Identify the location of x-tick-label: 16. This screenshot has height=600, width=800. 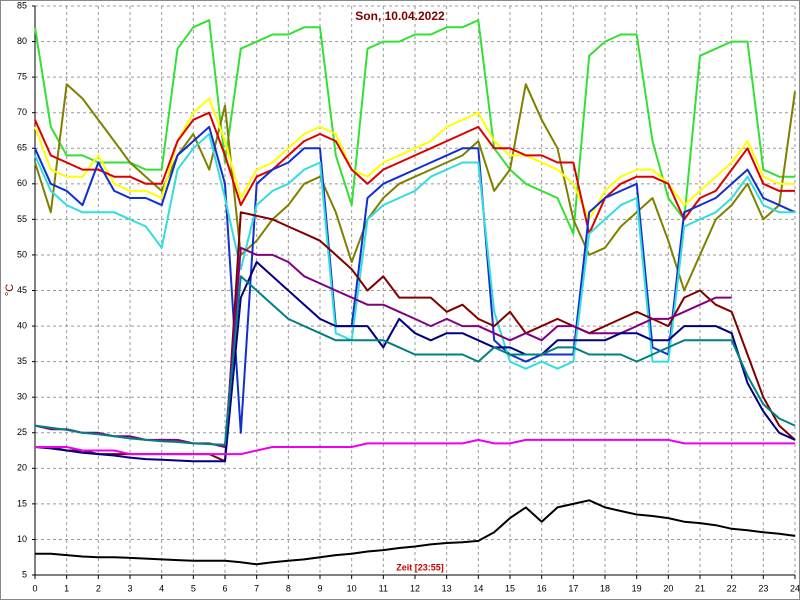
(542, 588).